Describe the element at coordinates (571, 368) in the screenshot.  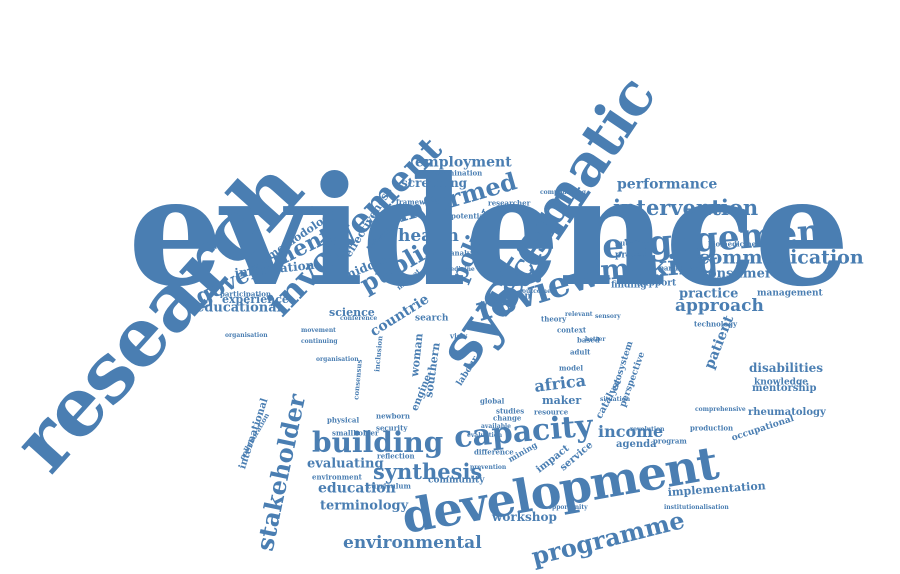
I see `word-model: model` at that location.